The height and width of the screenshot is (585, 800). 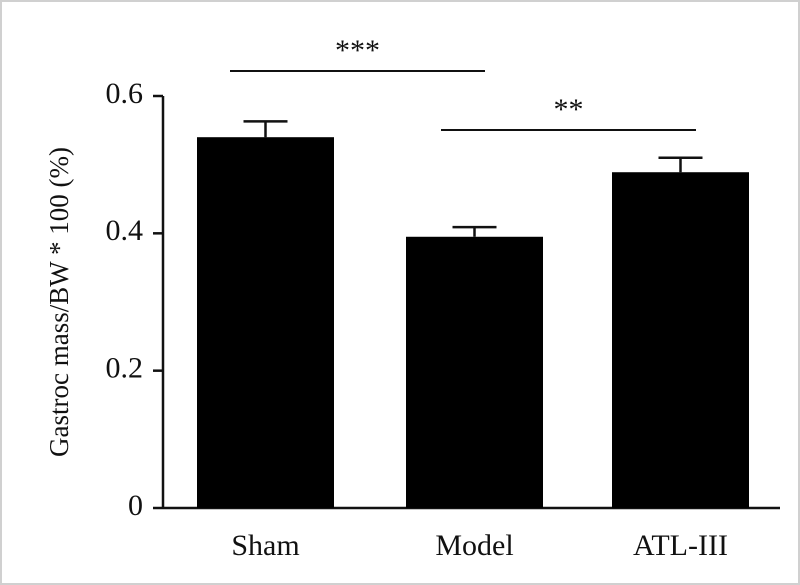 I want to click on x-tick-label: Sham, so click(x=265, y=545).